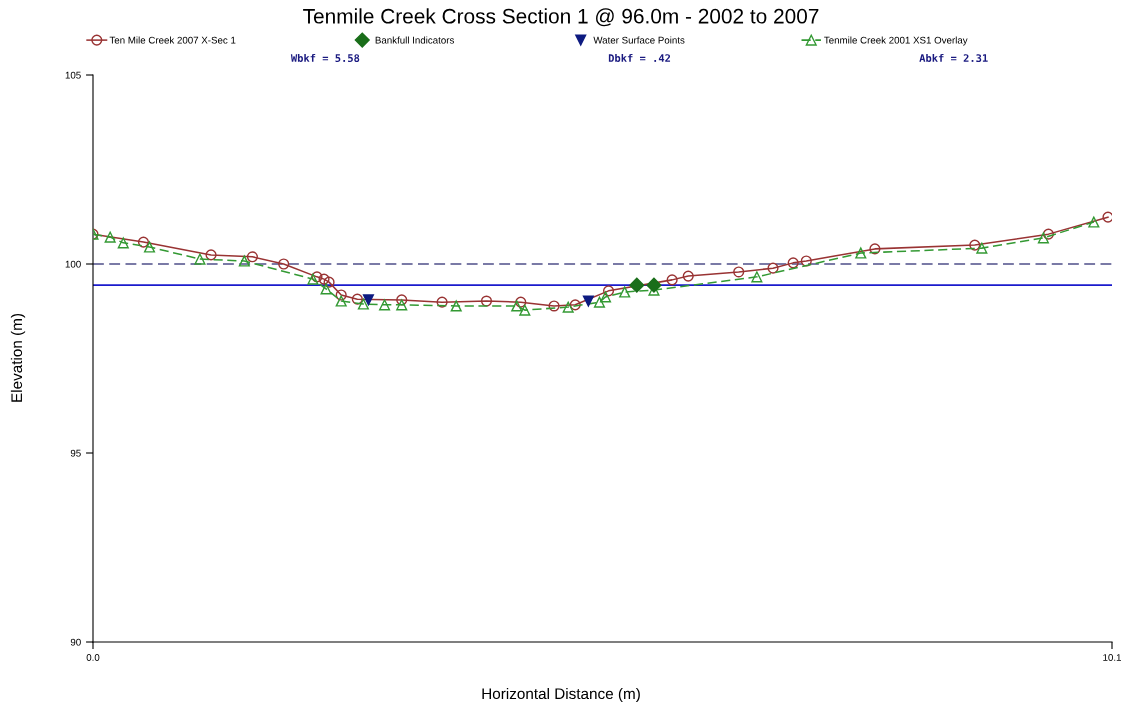 This screenshot has width=1122, height=707. I want to click on text: Dbkf = .42, so click(639, 58).